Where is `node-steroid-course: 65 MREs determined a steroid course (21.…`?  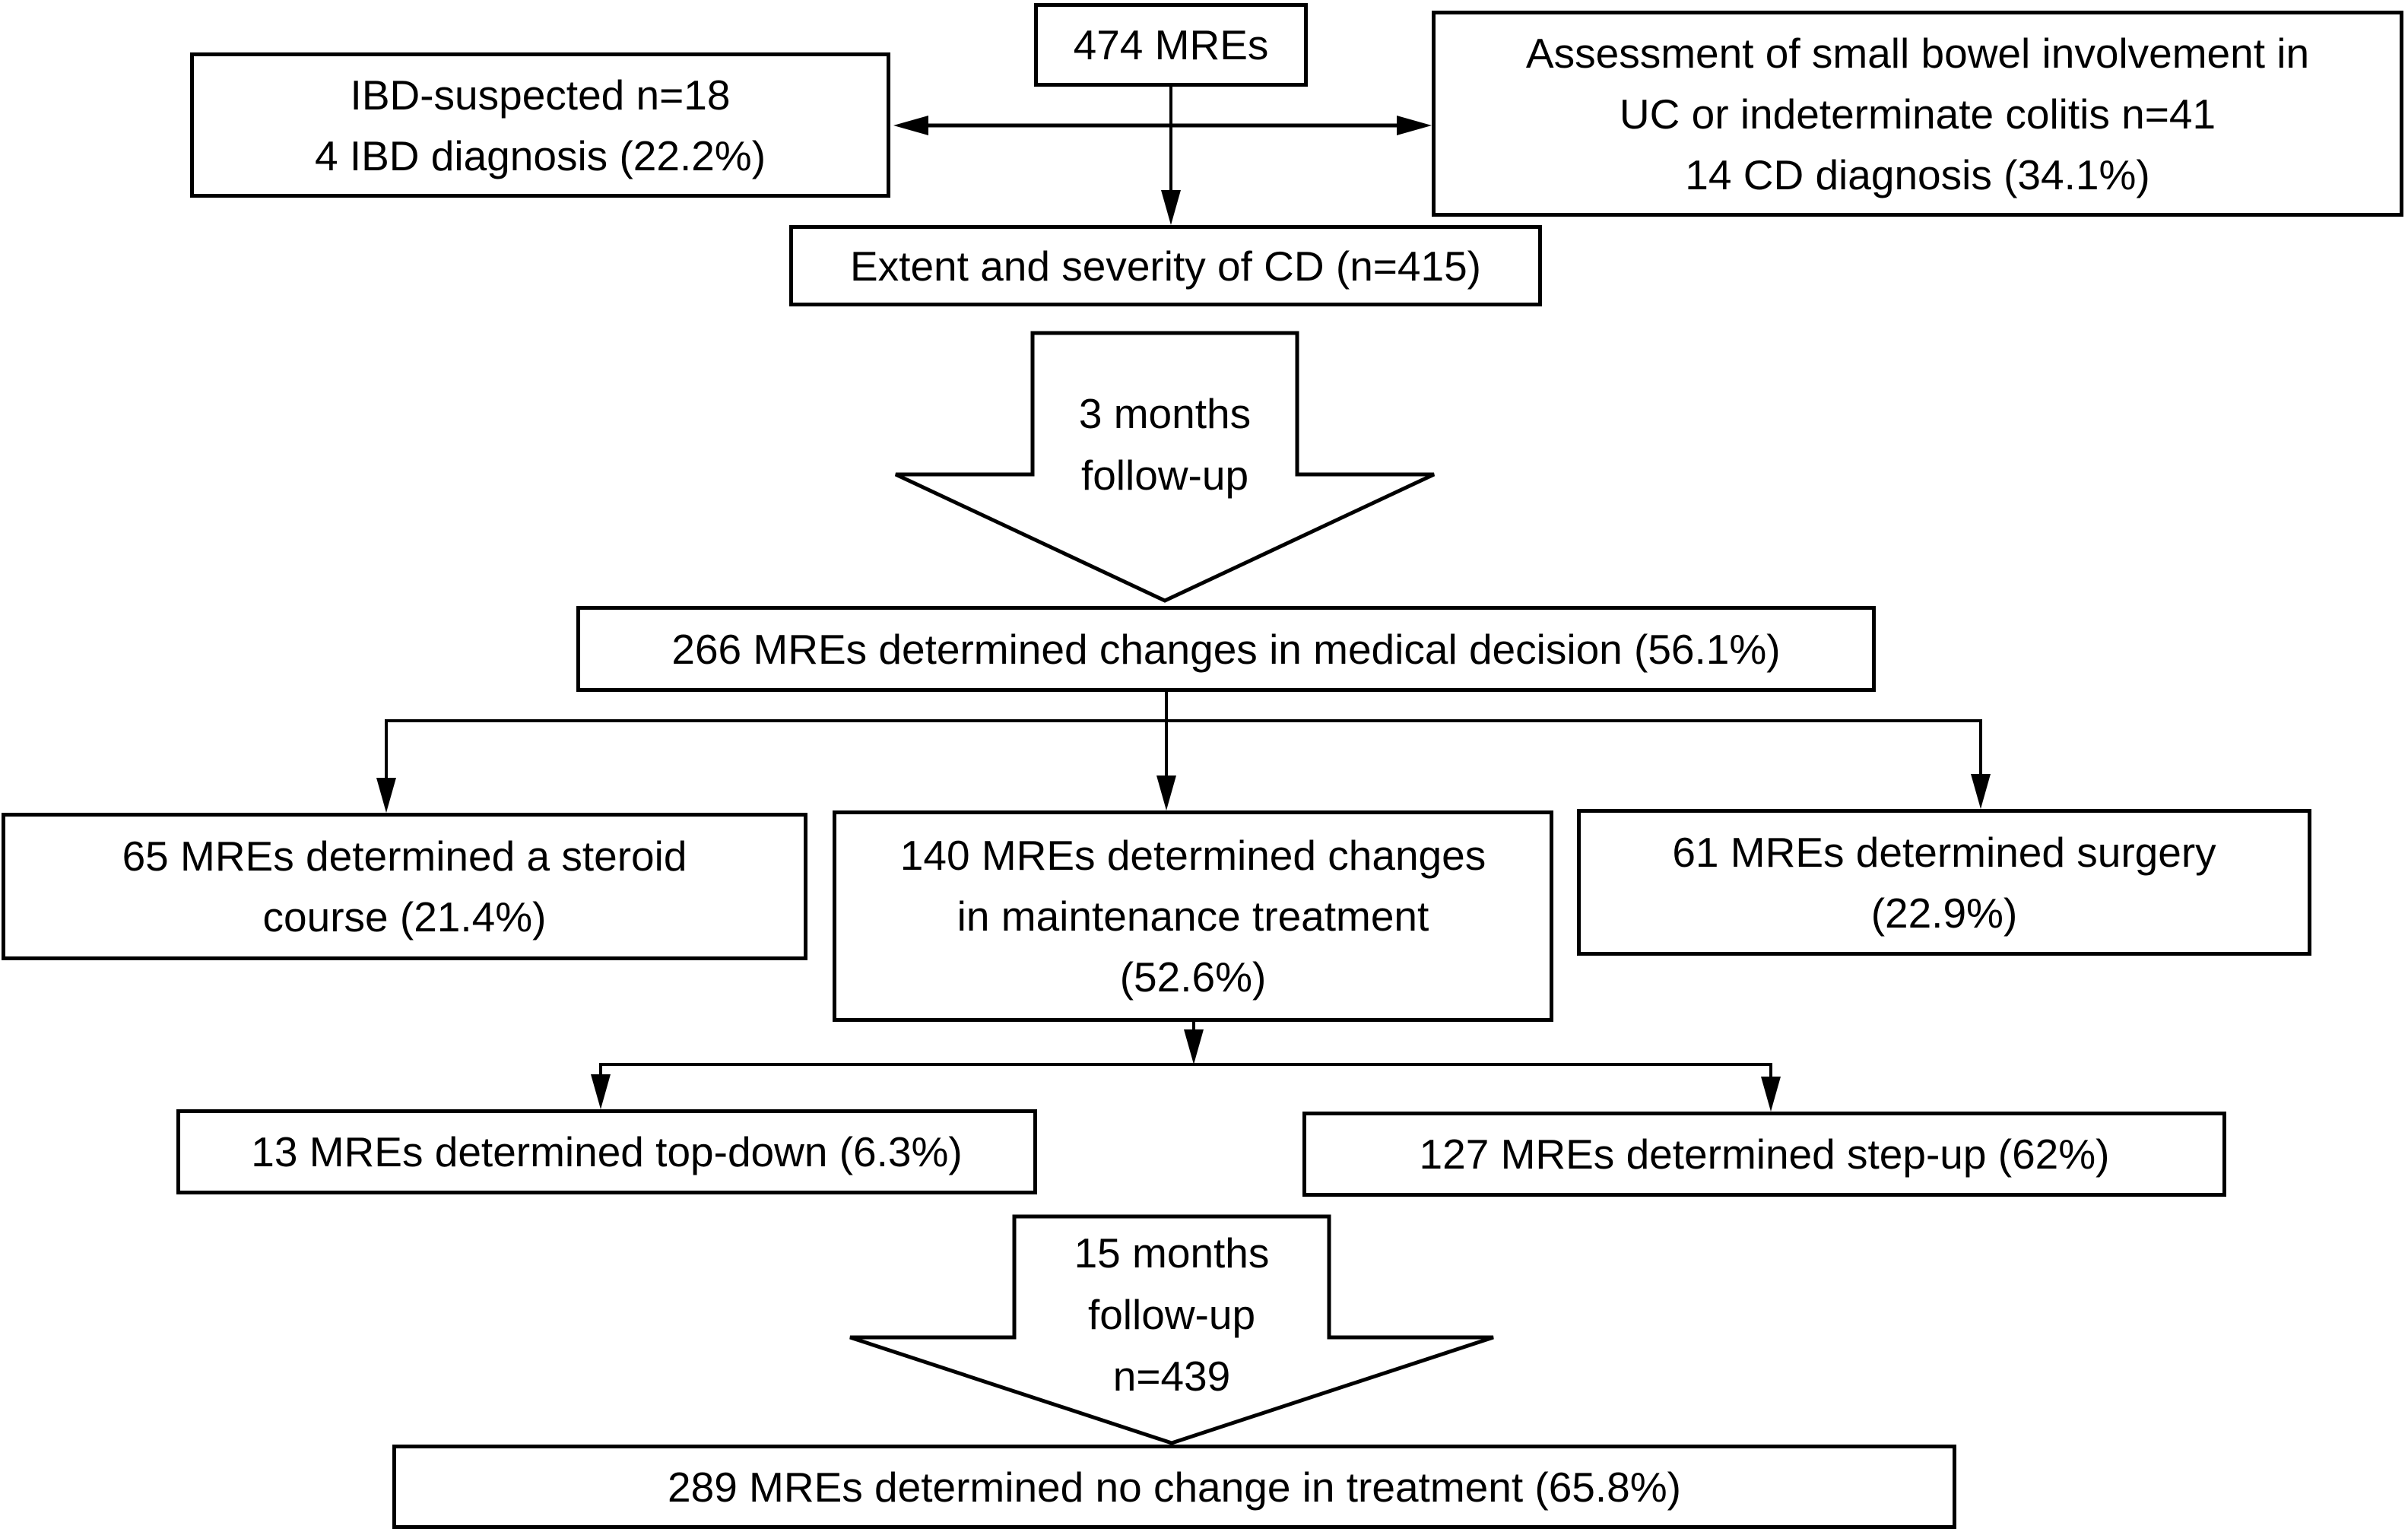 node-steroid-course: 65 MREs determined a steroid course (21.… is located at coordinates (404, 887).